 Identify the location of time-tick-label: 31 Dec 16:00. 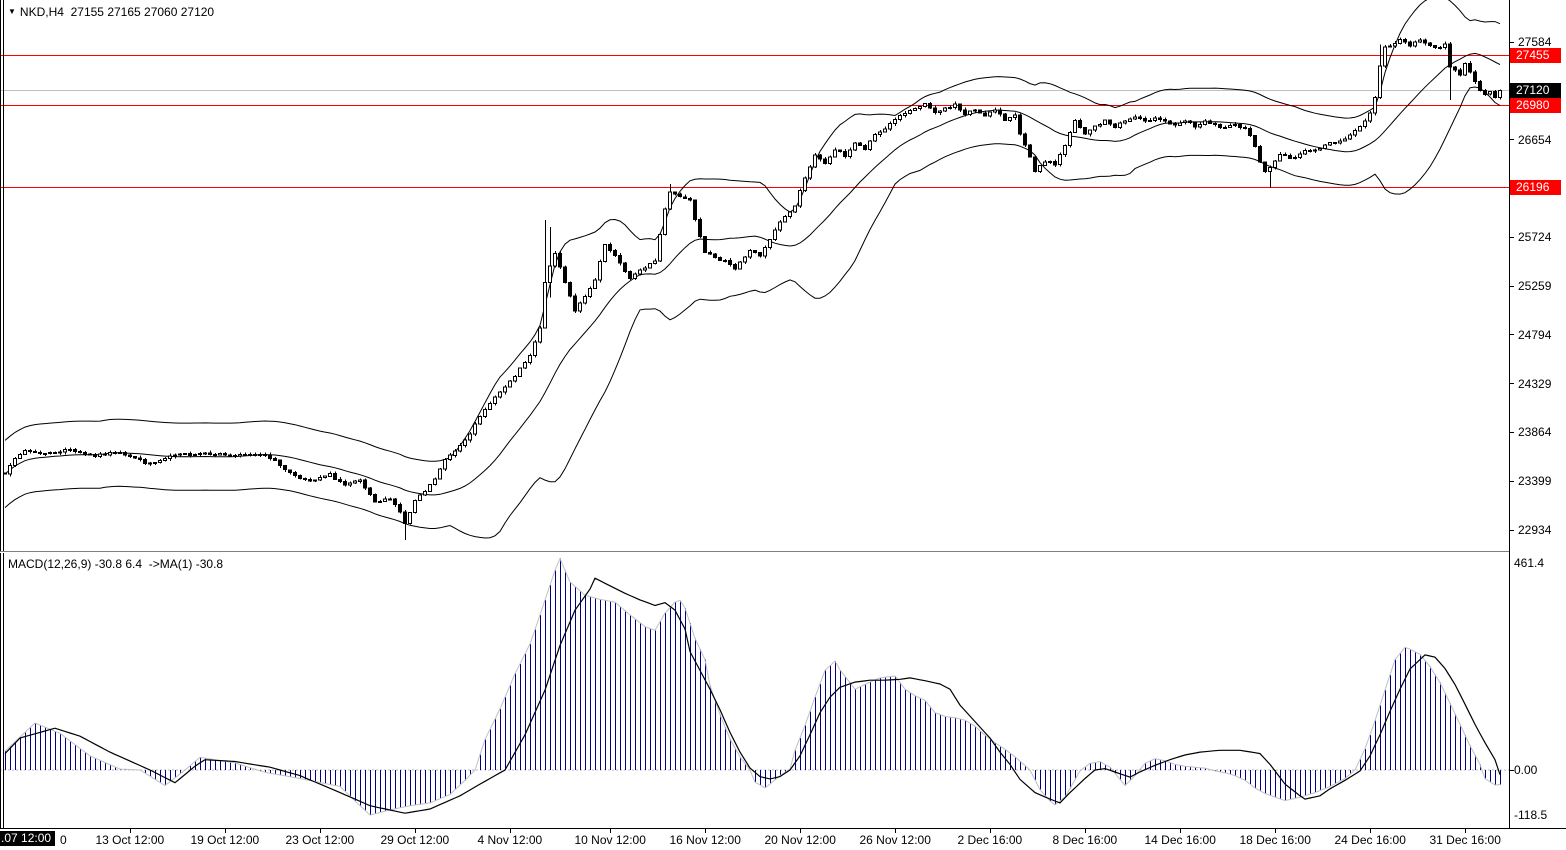
(1465, 840).